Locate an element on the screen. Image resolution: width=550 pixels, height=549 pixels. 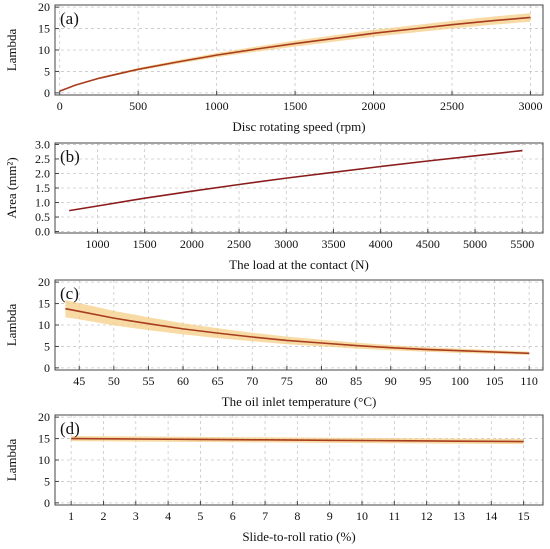
y-tick-label-b-2-0: 2.0 is located at coordinates (42, 173).